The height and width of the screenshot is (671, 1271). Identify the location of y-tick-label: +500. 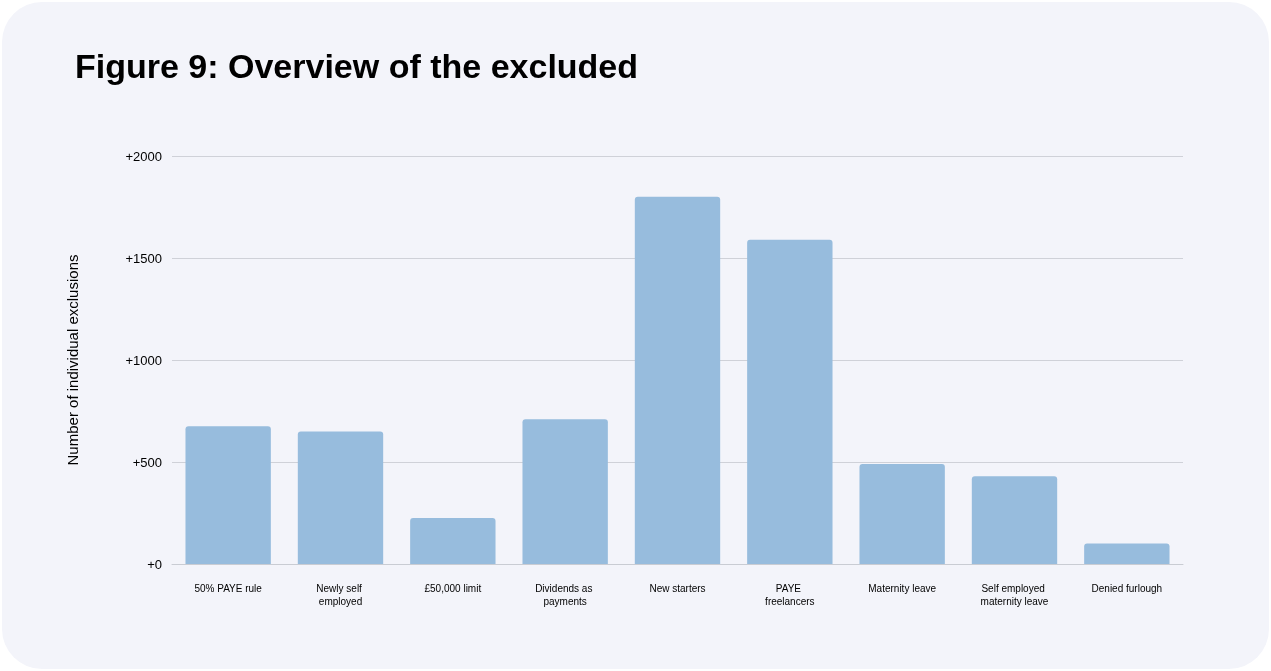
(147, 462).